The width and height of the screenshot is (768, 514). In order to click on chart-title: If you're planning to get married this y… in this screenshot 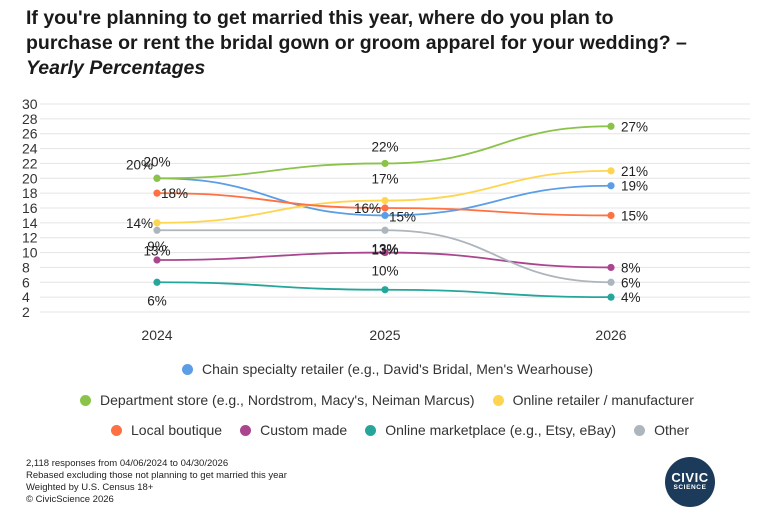, I will do `click(391, 43)`.